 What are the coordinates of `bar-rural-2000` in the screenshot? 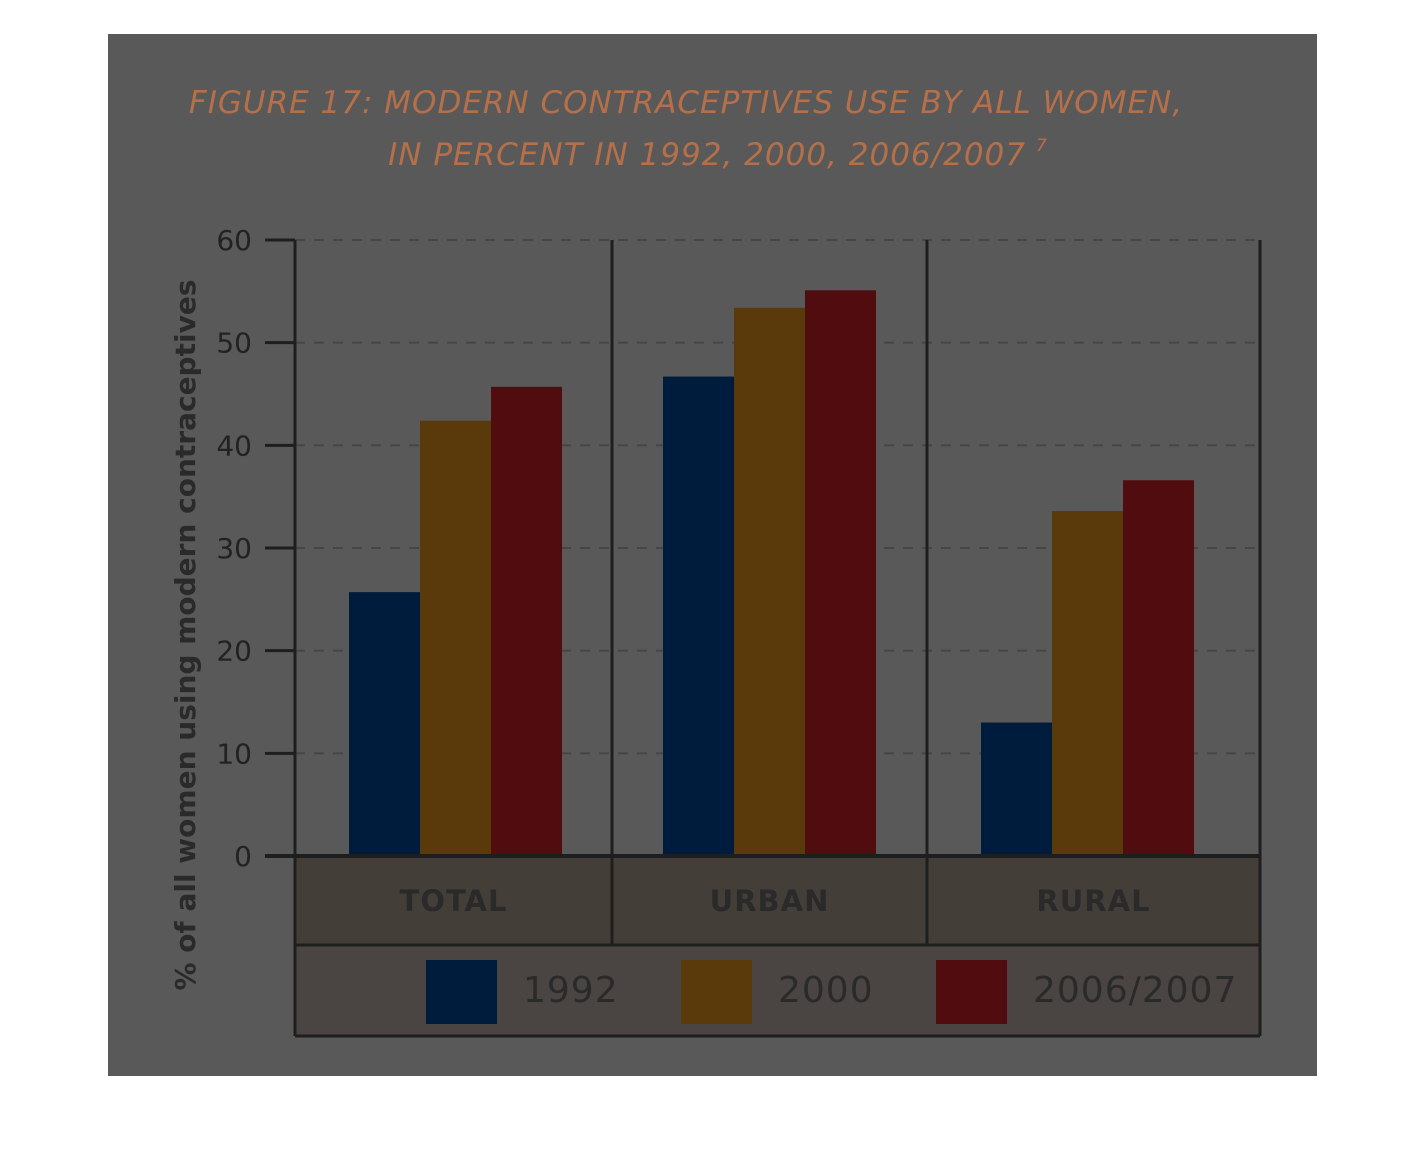 It's located at (1087, 683).